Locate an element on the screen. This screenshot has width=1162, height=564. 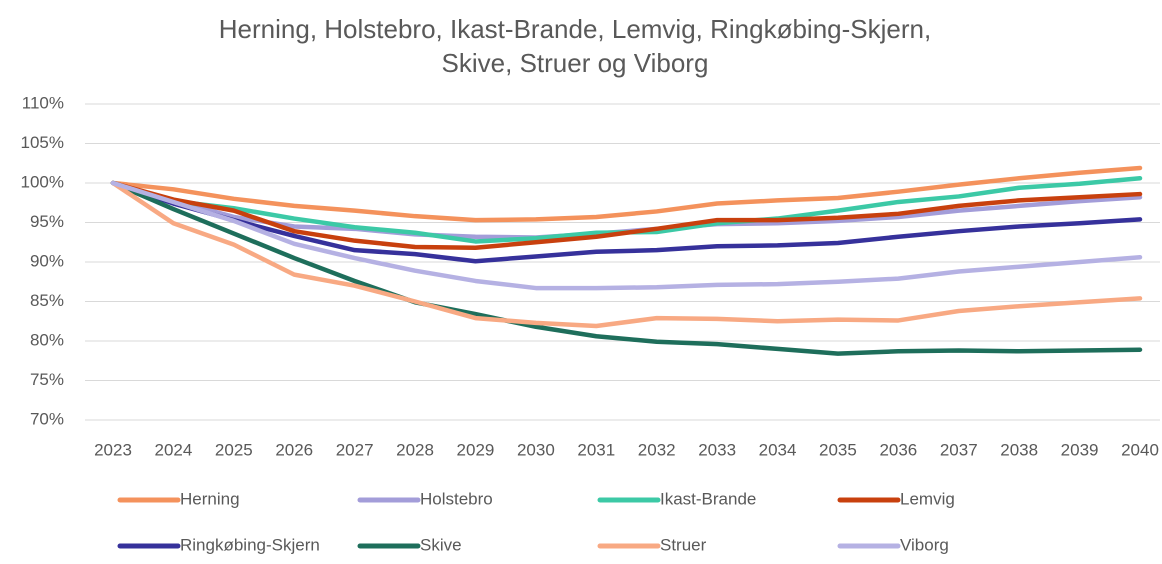
x-tick-label: 2028 is located at coordinates (415, 449).